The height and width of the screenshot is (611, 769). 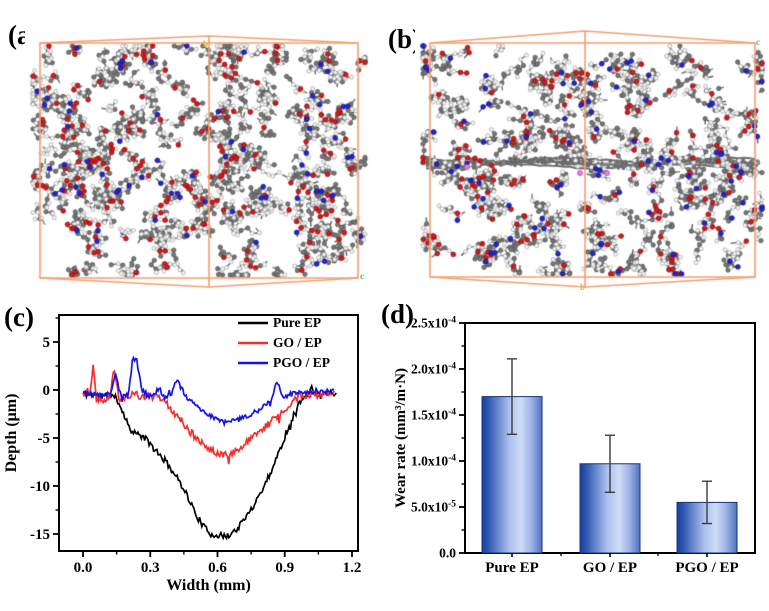 I want to click on legend-label: GO / EP, so click(x=297, y=342).